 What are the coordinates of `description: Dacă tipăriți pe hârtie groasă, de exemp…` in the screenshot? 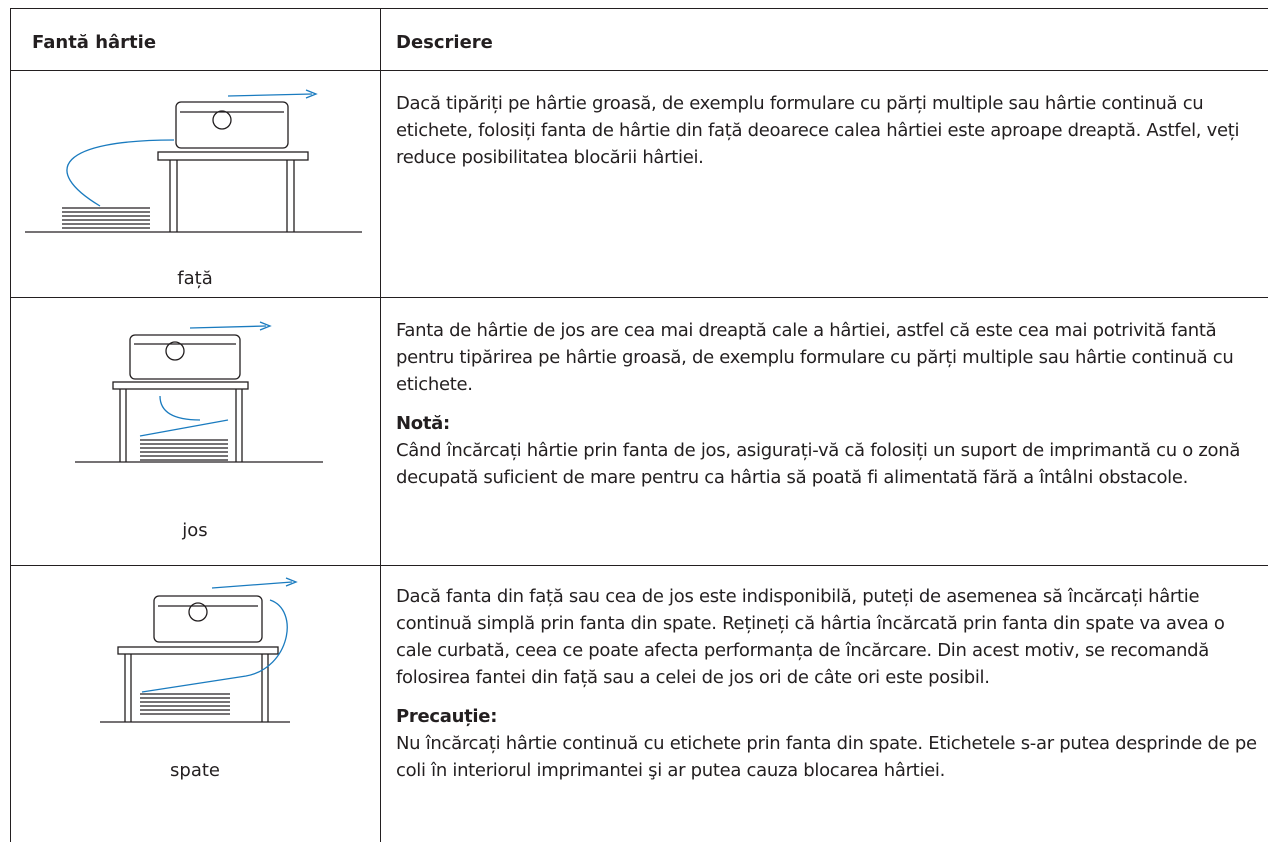 It's located at (818, 130).